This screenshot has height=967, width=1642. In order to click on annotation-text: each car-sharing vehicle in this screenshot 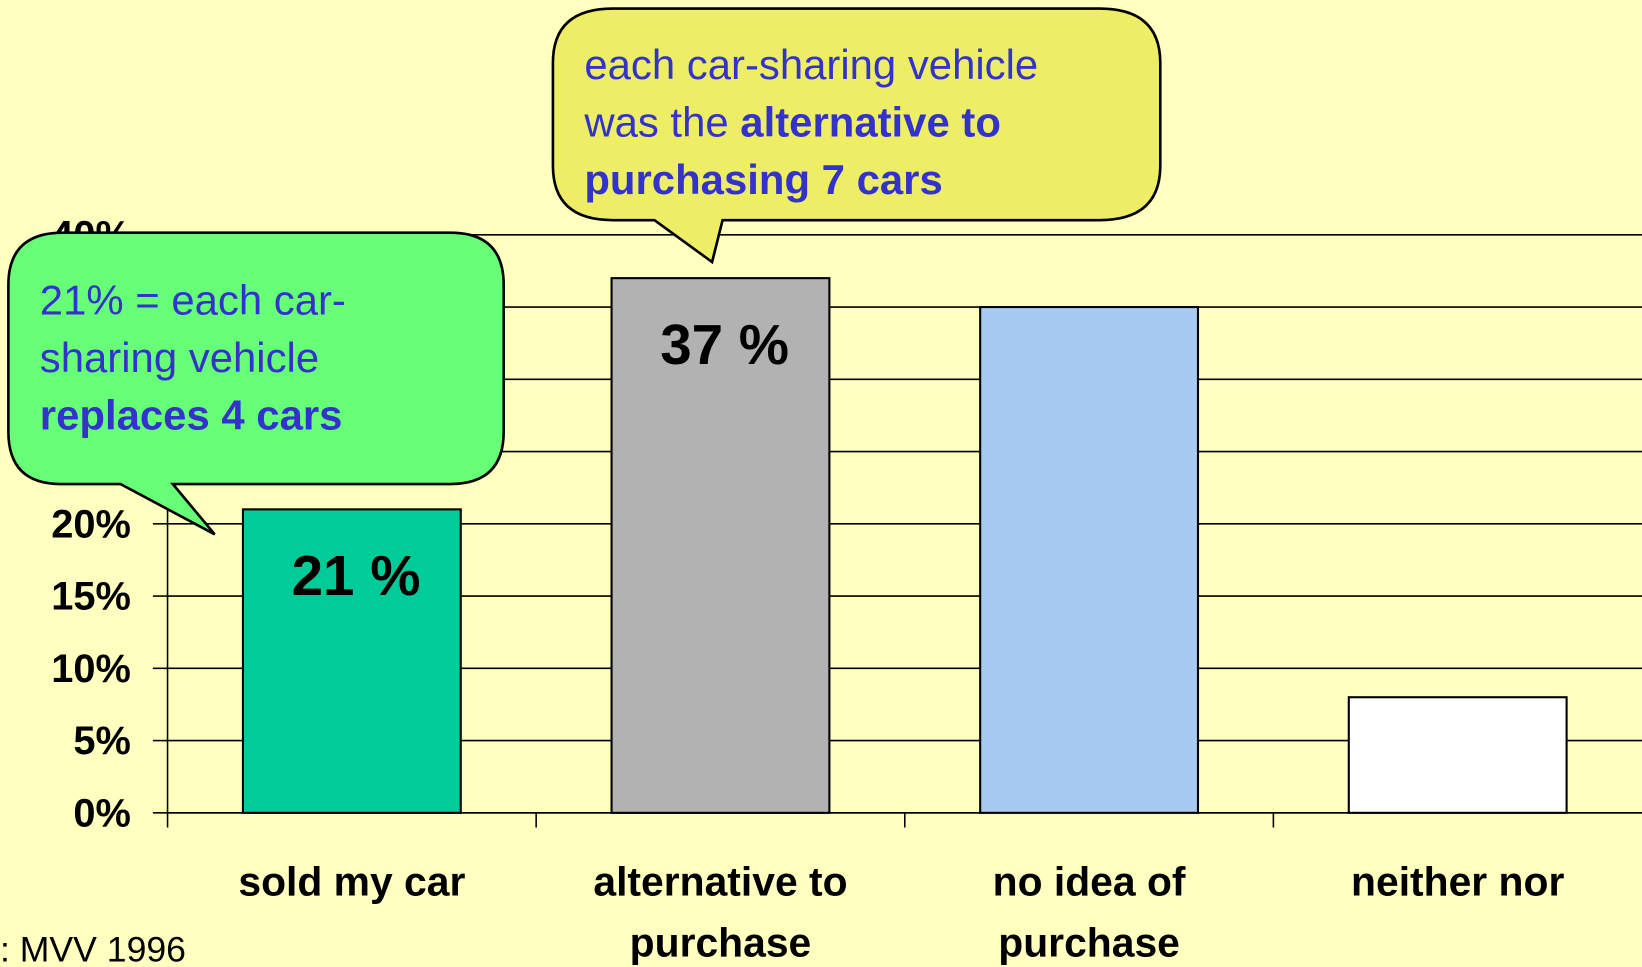, I will do `click(811, 64)`.